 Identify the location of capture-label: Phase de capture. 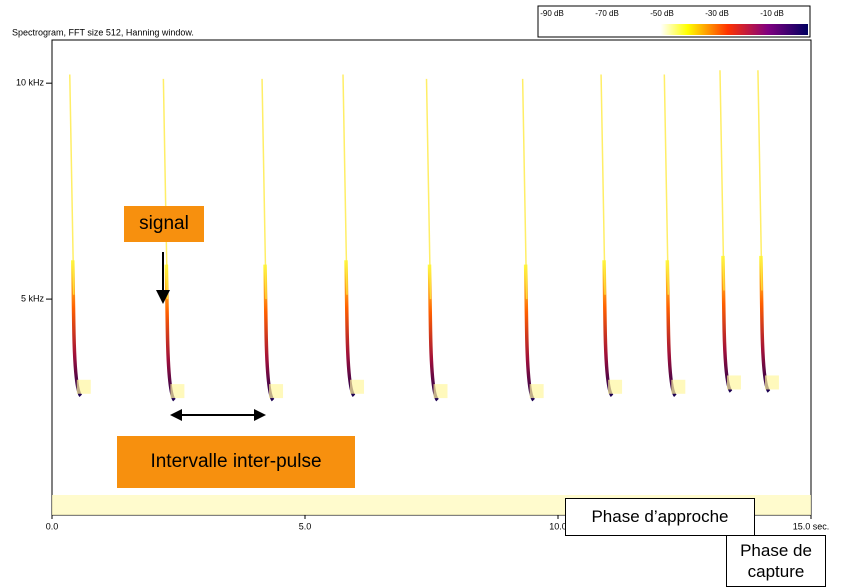
(776, 561).